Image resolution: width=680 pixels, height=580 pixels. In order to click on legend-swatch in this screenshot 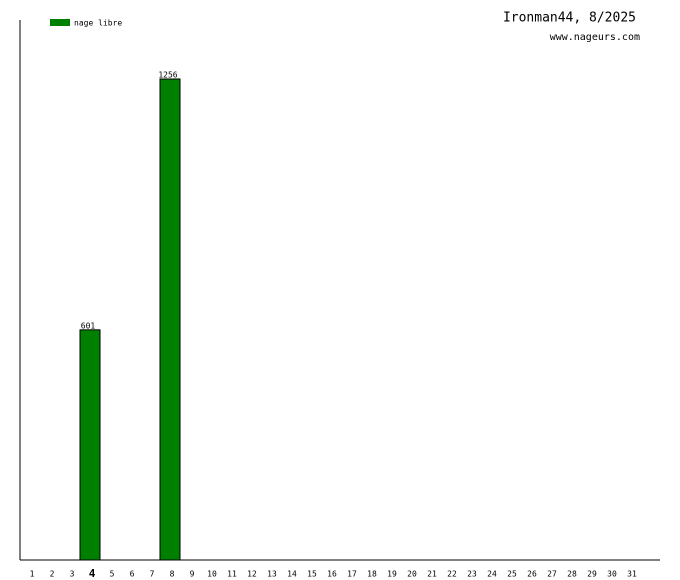, I will do `click(60, 22)`.